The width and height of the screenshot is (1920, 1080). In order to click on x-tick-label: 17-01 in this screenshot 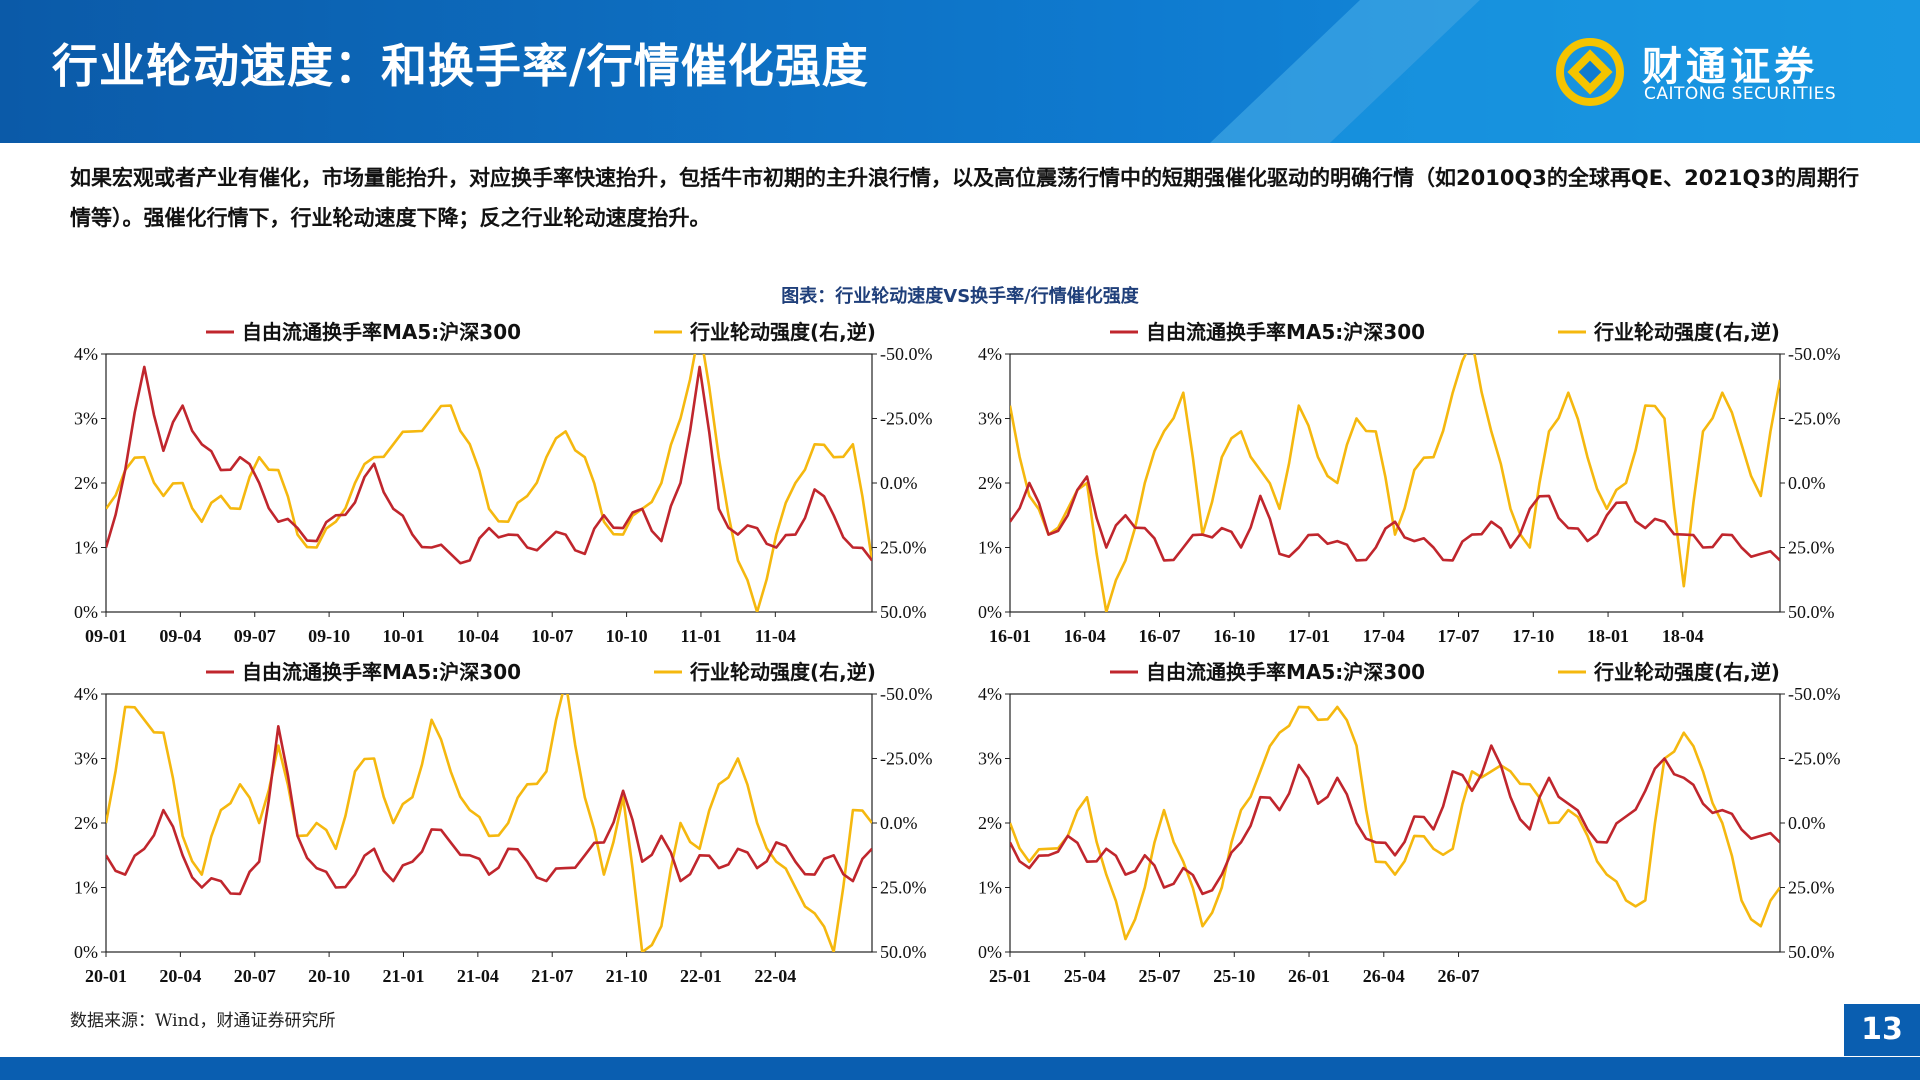, I will do `click(1309, 636)`.